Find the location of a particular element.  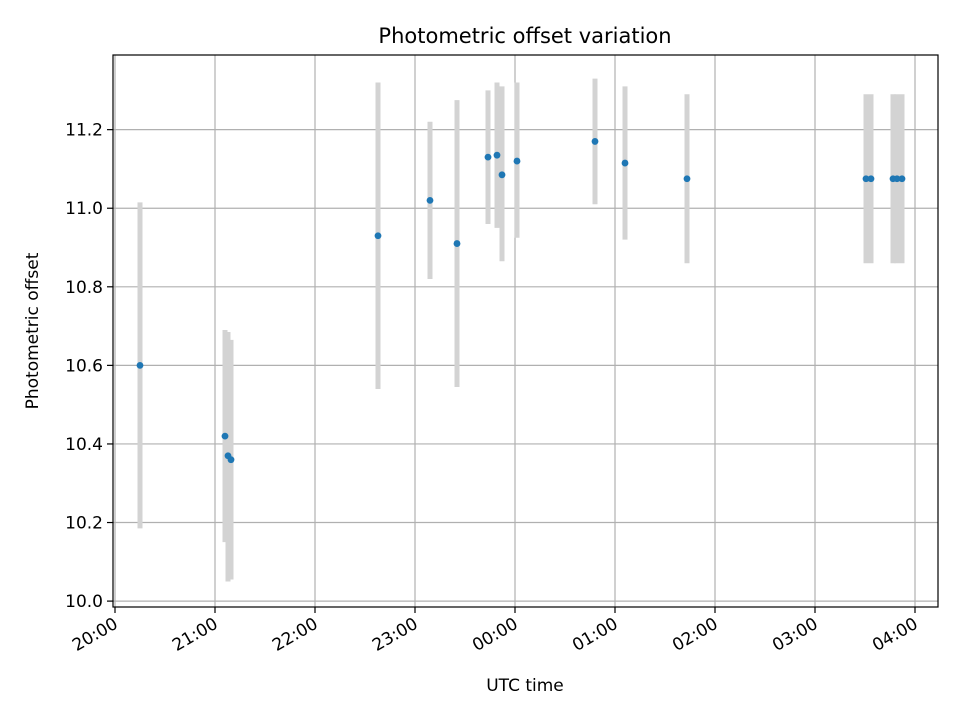

y-axis-label: Photometric offset is located at coordinates (33, 330).